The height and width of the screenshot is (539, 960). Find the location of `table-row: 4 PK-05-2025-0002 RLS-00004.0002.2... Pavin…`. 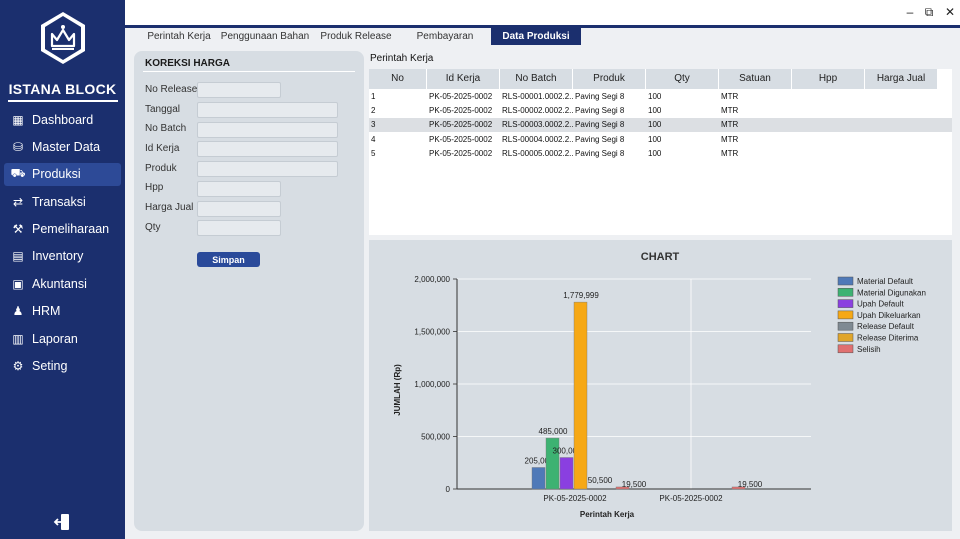

table-row: 4 PK-05-2025-0002 RLS-00004.0002.2... Pavin… is located at coordinates (660, 140).